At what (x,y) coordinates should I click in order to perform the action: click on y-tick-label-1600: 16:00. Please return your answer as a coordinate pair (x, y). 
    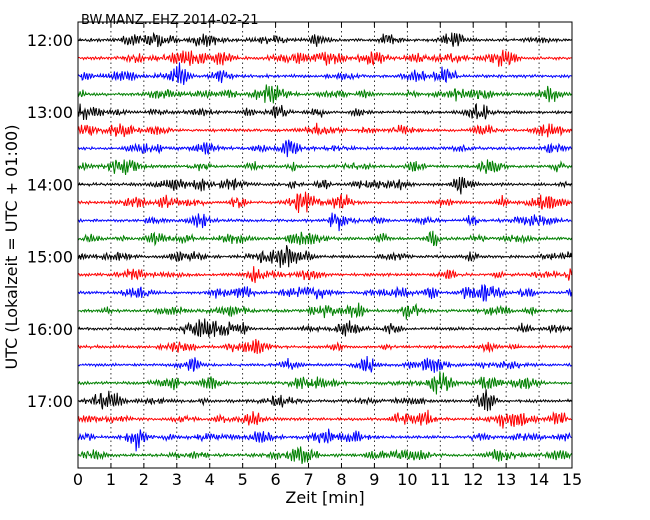
    Looking at the image, I should click on (50, 329).